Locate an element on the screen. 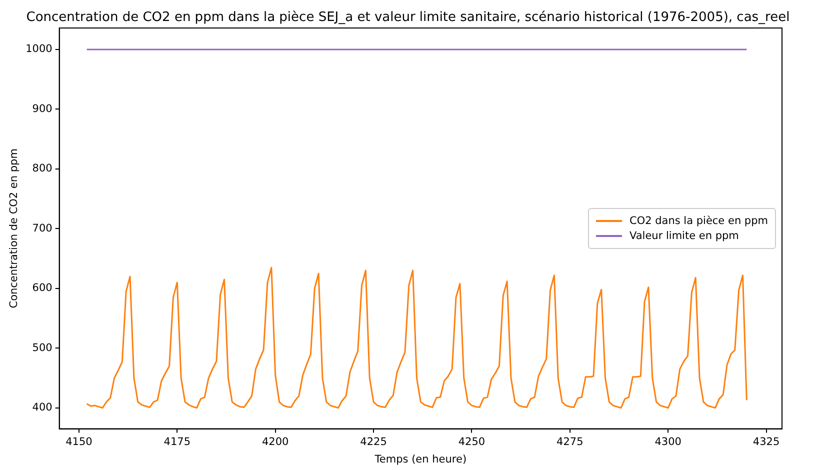 The image size is (816, 470). y-tick-label: 600 is located at coordinates (42, 288).